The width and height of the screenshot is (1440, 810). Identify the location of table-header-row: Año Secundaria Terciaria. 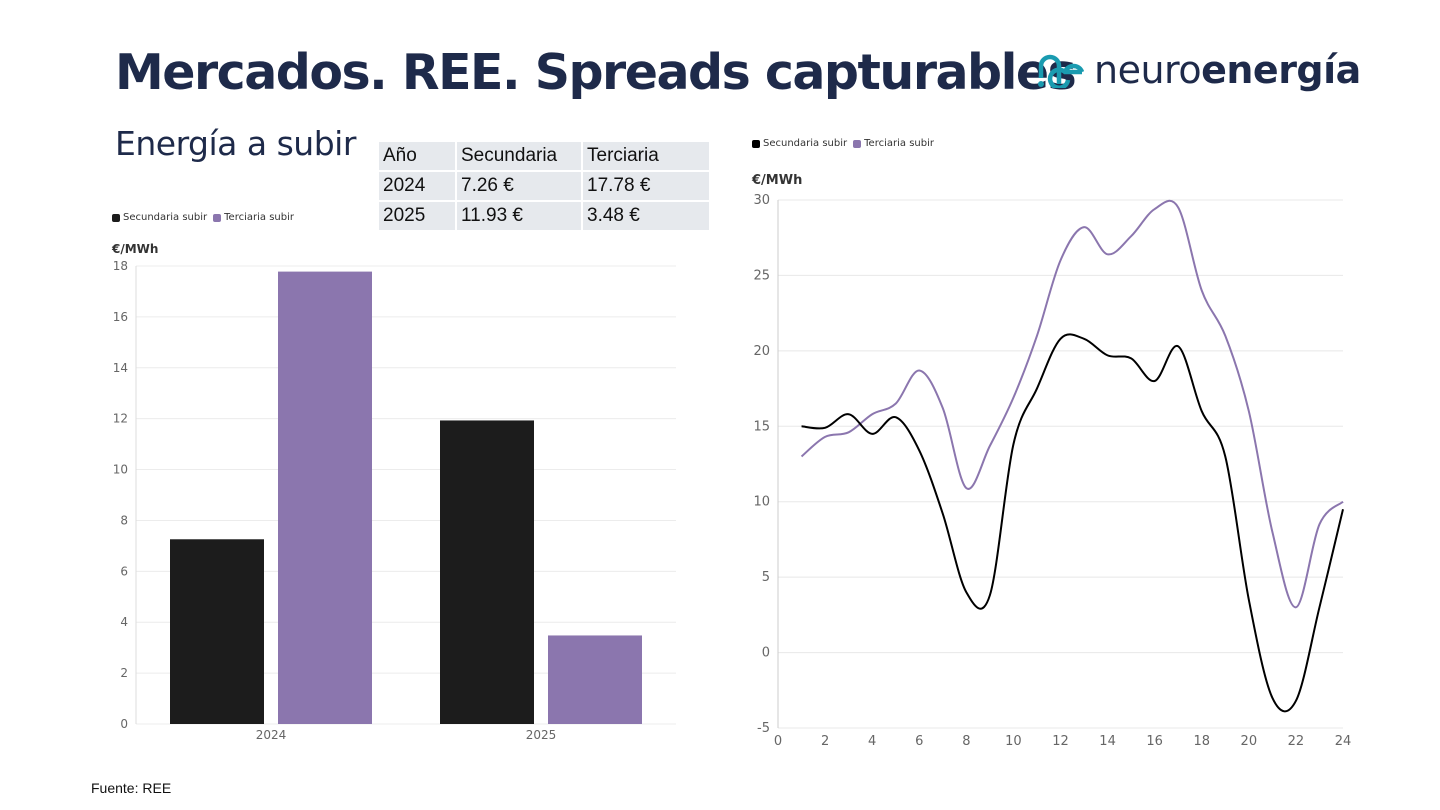
(544, 156).